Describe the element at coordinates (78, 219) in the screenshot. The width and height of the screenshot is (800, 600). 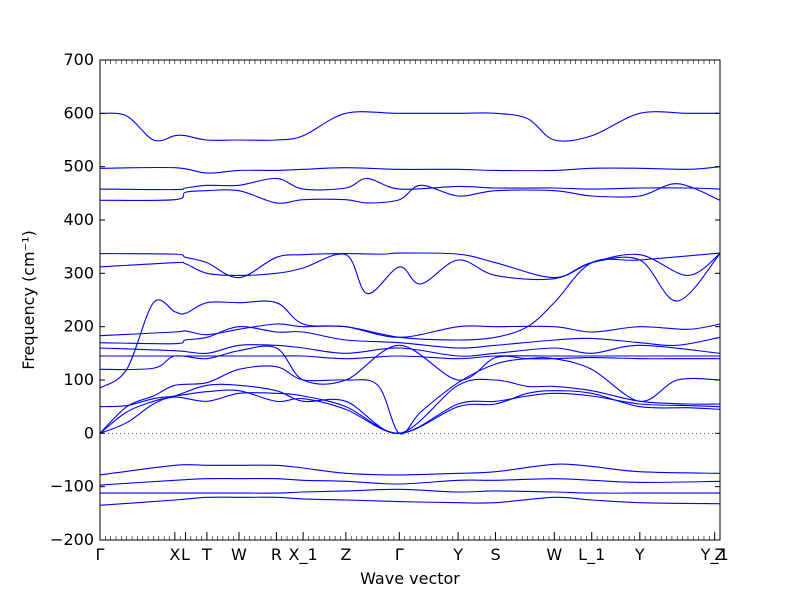
I see `y-tick-label: 400` at that location.